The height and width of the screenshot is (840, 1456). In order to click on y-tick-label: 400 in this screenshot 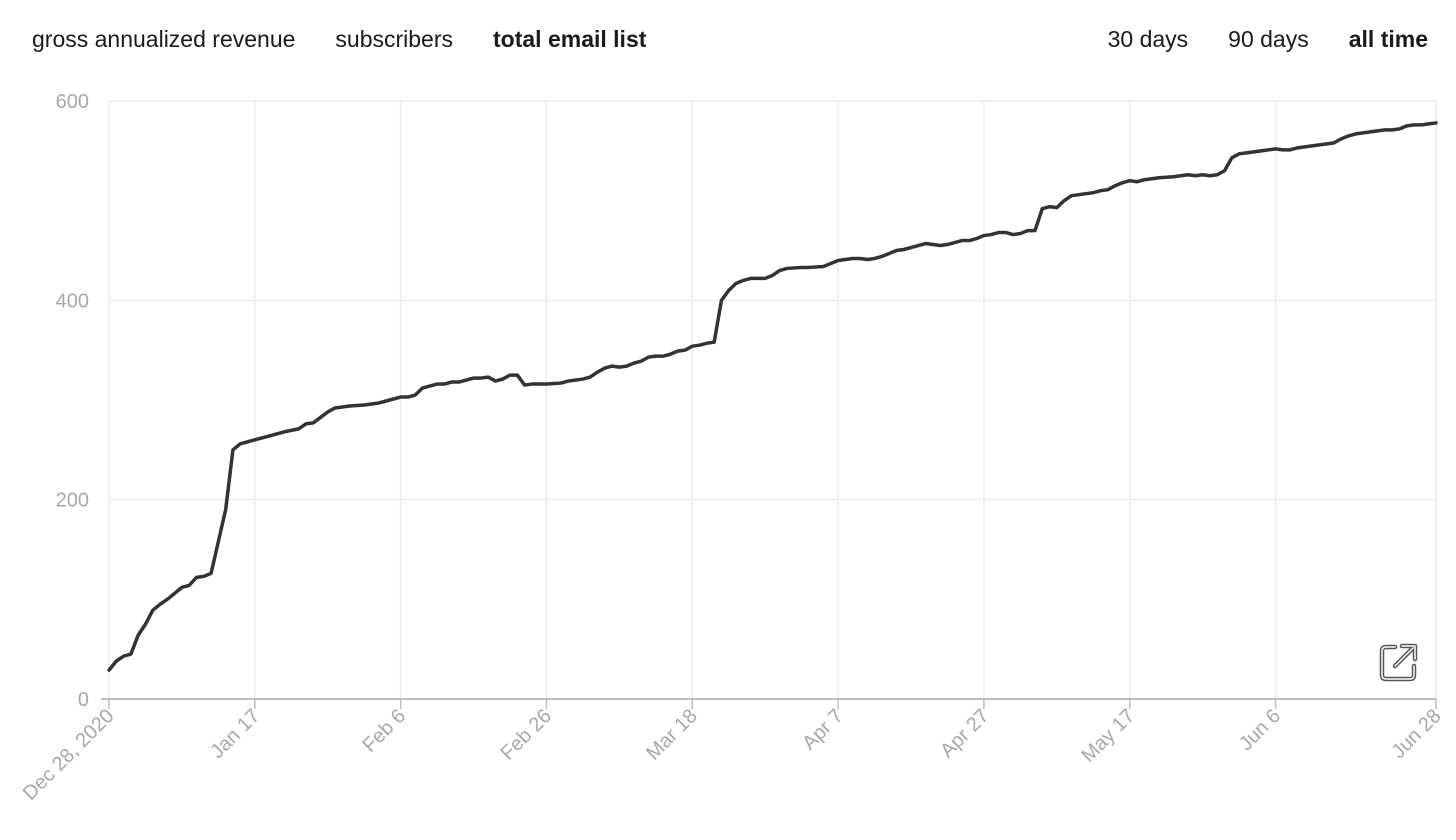, I will do `click(72, 301)`.